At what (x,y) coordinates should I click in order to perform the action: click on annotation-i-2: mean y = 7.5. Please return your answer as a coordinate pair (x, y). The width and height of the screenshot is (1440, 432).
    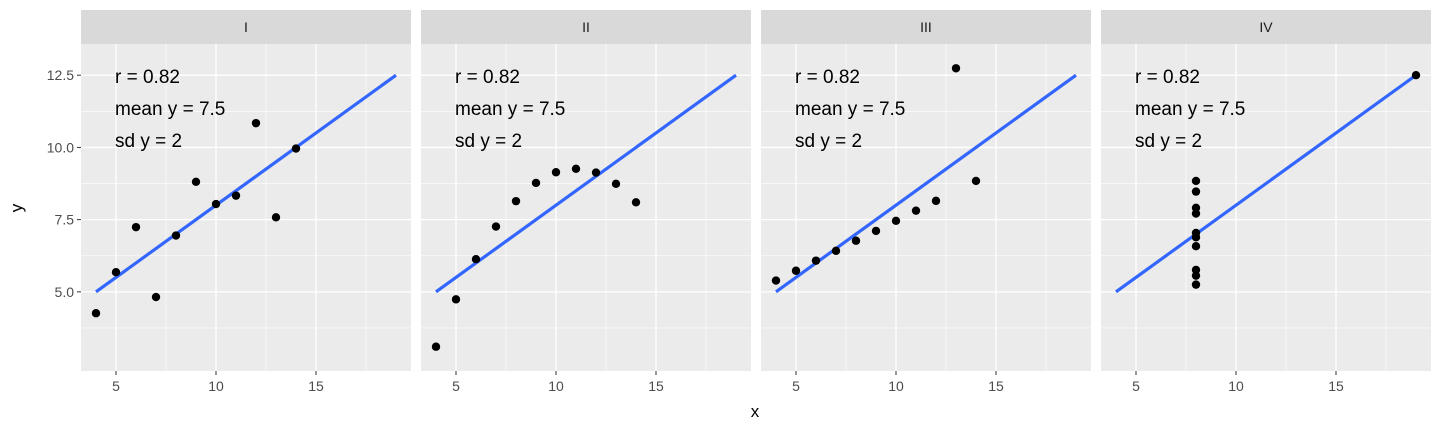
    Looking at the image, I should click on (170, 109).